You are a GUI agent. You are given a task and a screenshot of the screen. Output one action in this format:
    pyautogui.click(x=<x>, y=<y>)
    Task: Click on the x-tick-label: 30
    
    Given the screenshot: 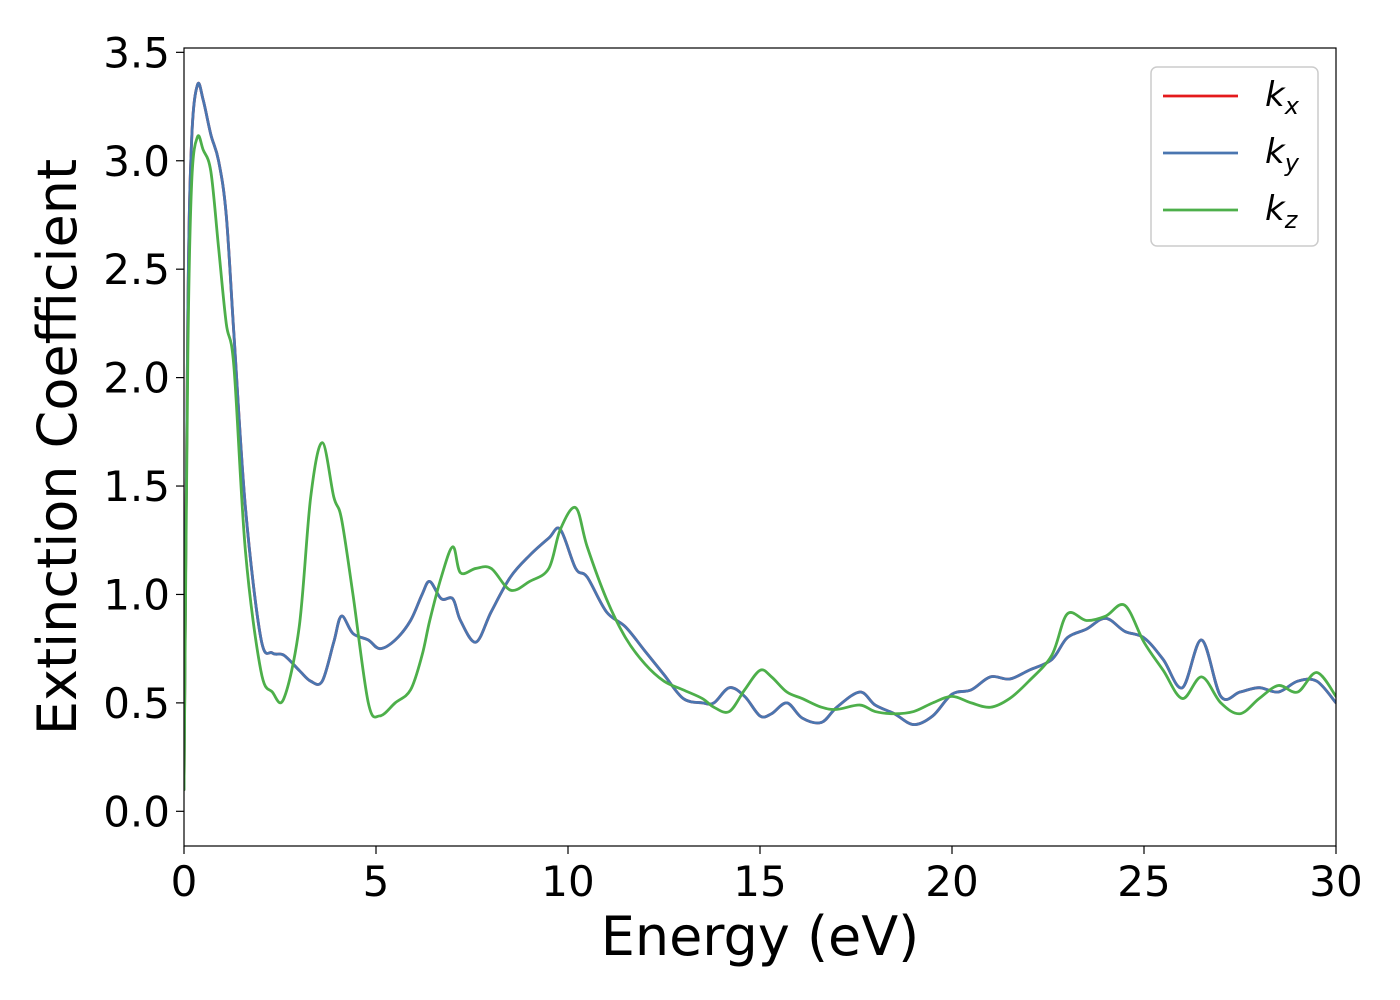 What is the action you would take?
    pyautogui.click(x=1335, y=881)
    